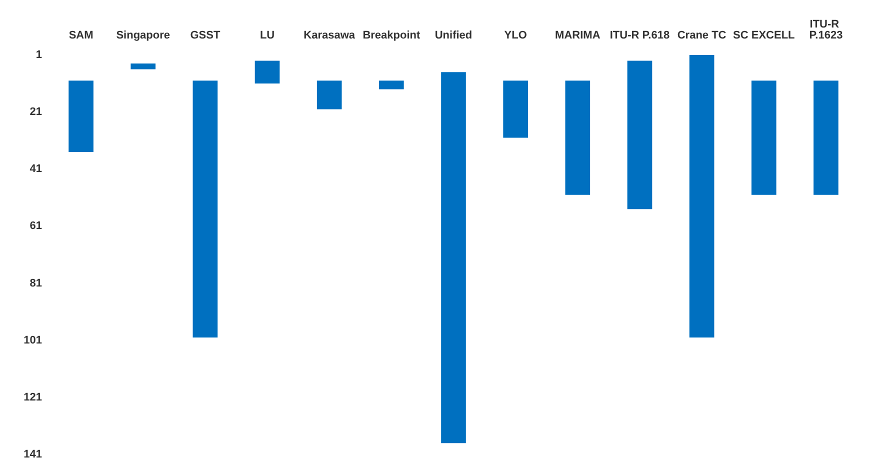  I want to click on y-tick-label: 21, so click(36, 112).